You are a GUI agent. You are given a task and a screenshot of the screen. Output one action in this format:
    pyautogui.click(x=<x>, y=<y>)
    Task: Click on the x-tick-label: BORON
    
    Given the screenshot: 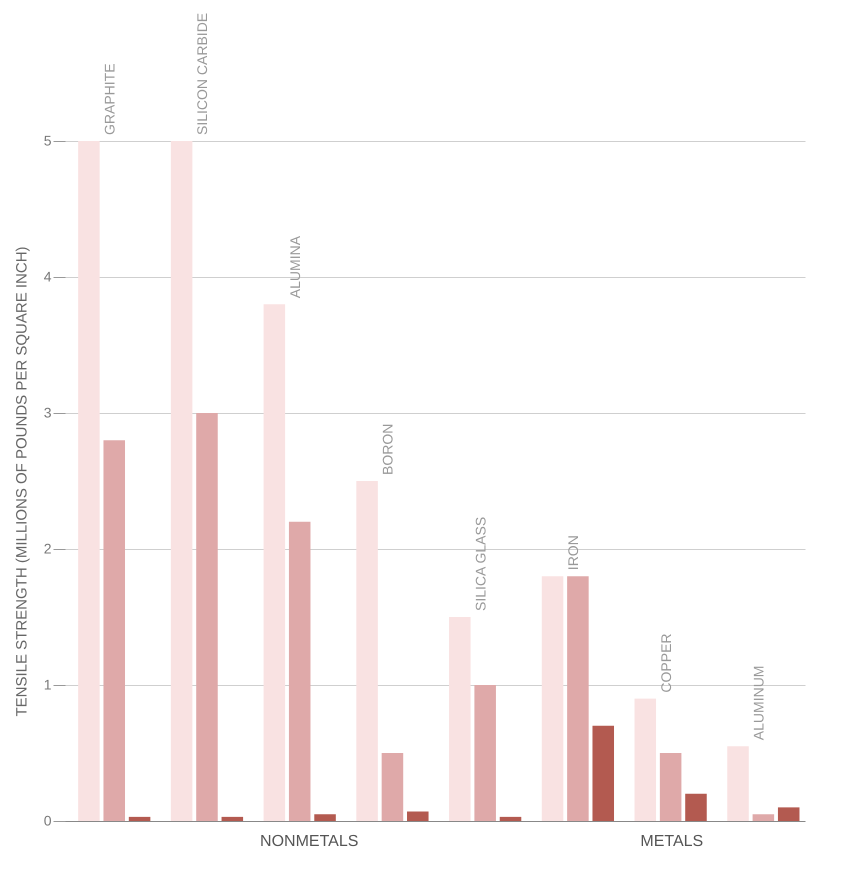 What is the action you would take?
    pyautogui.click(x=388, y=449)
    